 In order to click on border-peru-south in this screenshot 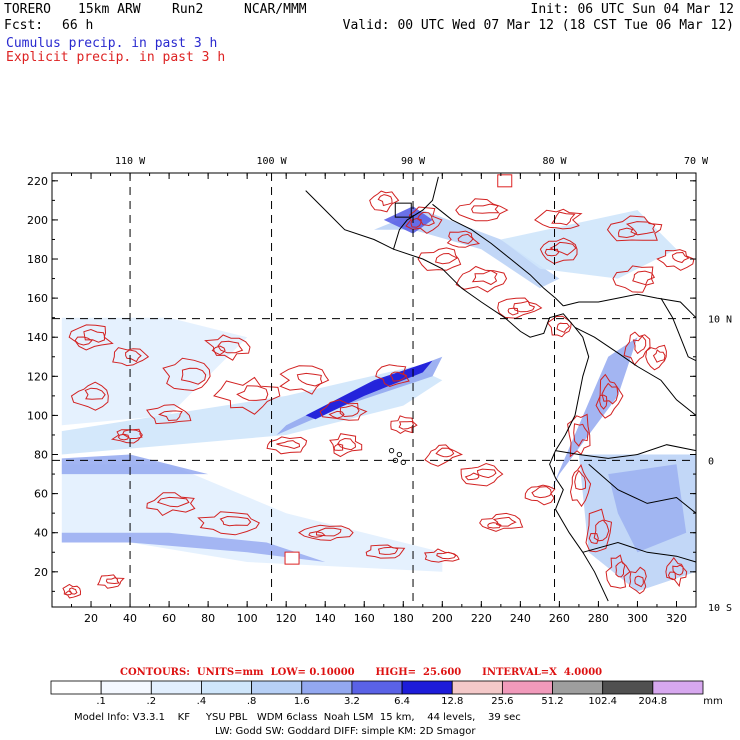, I will do `click(639, 552)`.